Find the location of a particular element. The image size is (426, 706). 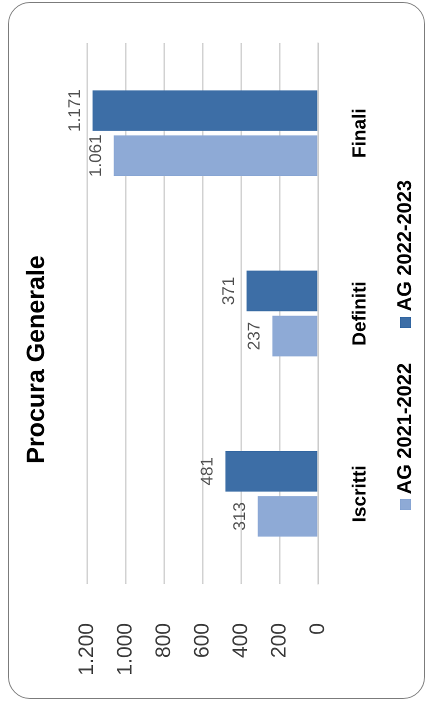

y-tick-label: Finali is located at coordinates (360, 133).